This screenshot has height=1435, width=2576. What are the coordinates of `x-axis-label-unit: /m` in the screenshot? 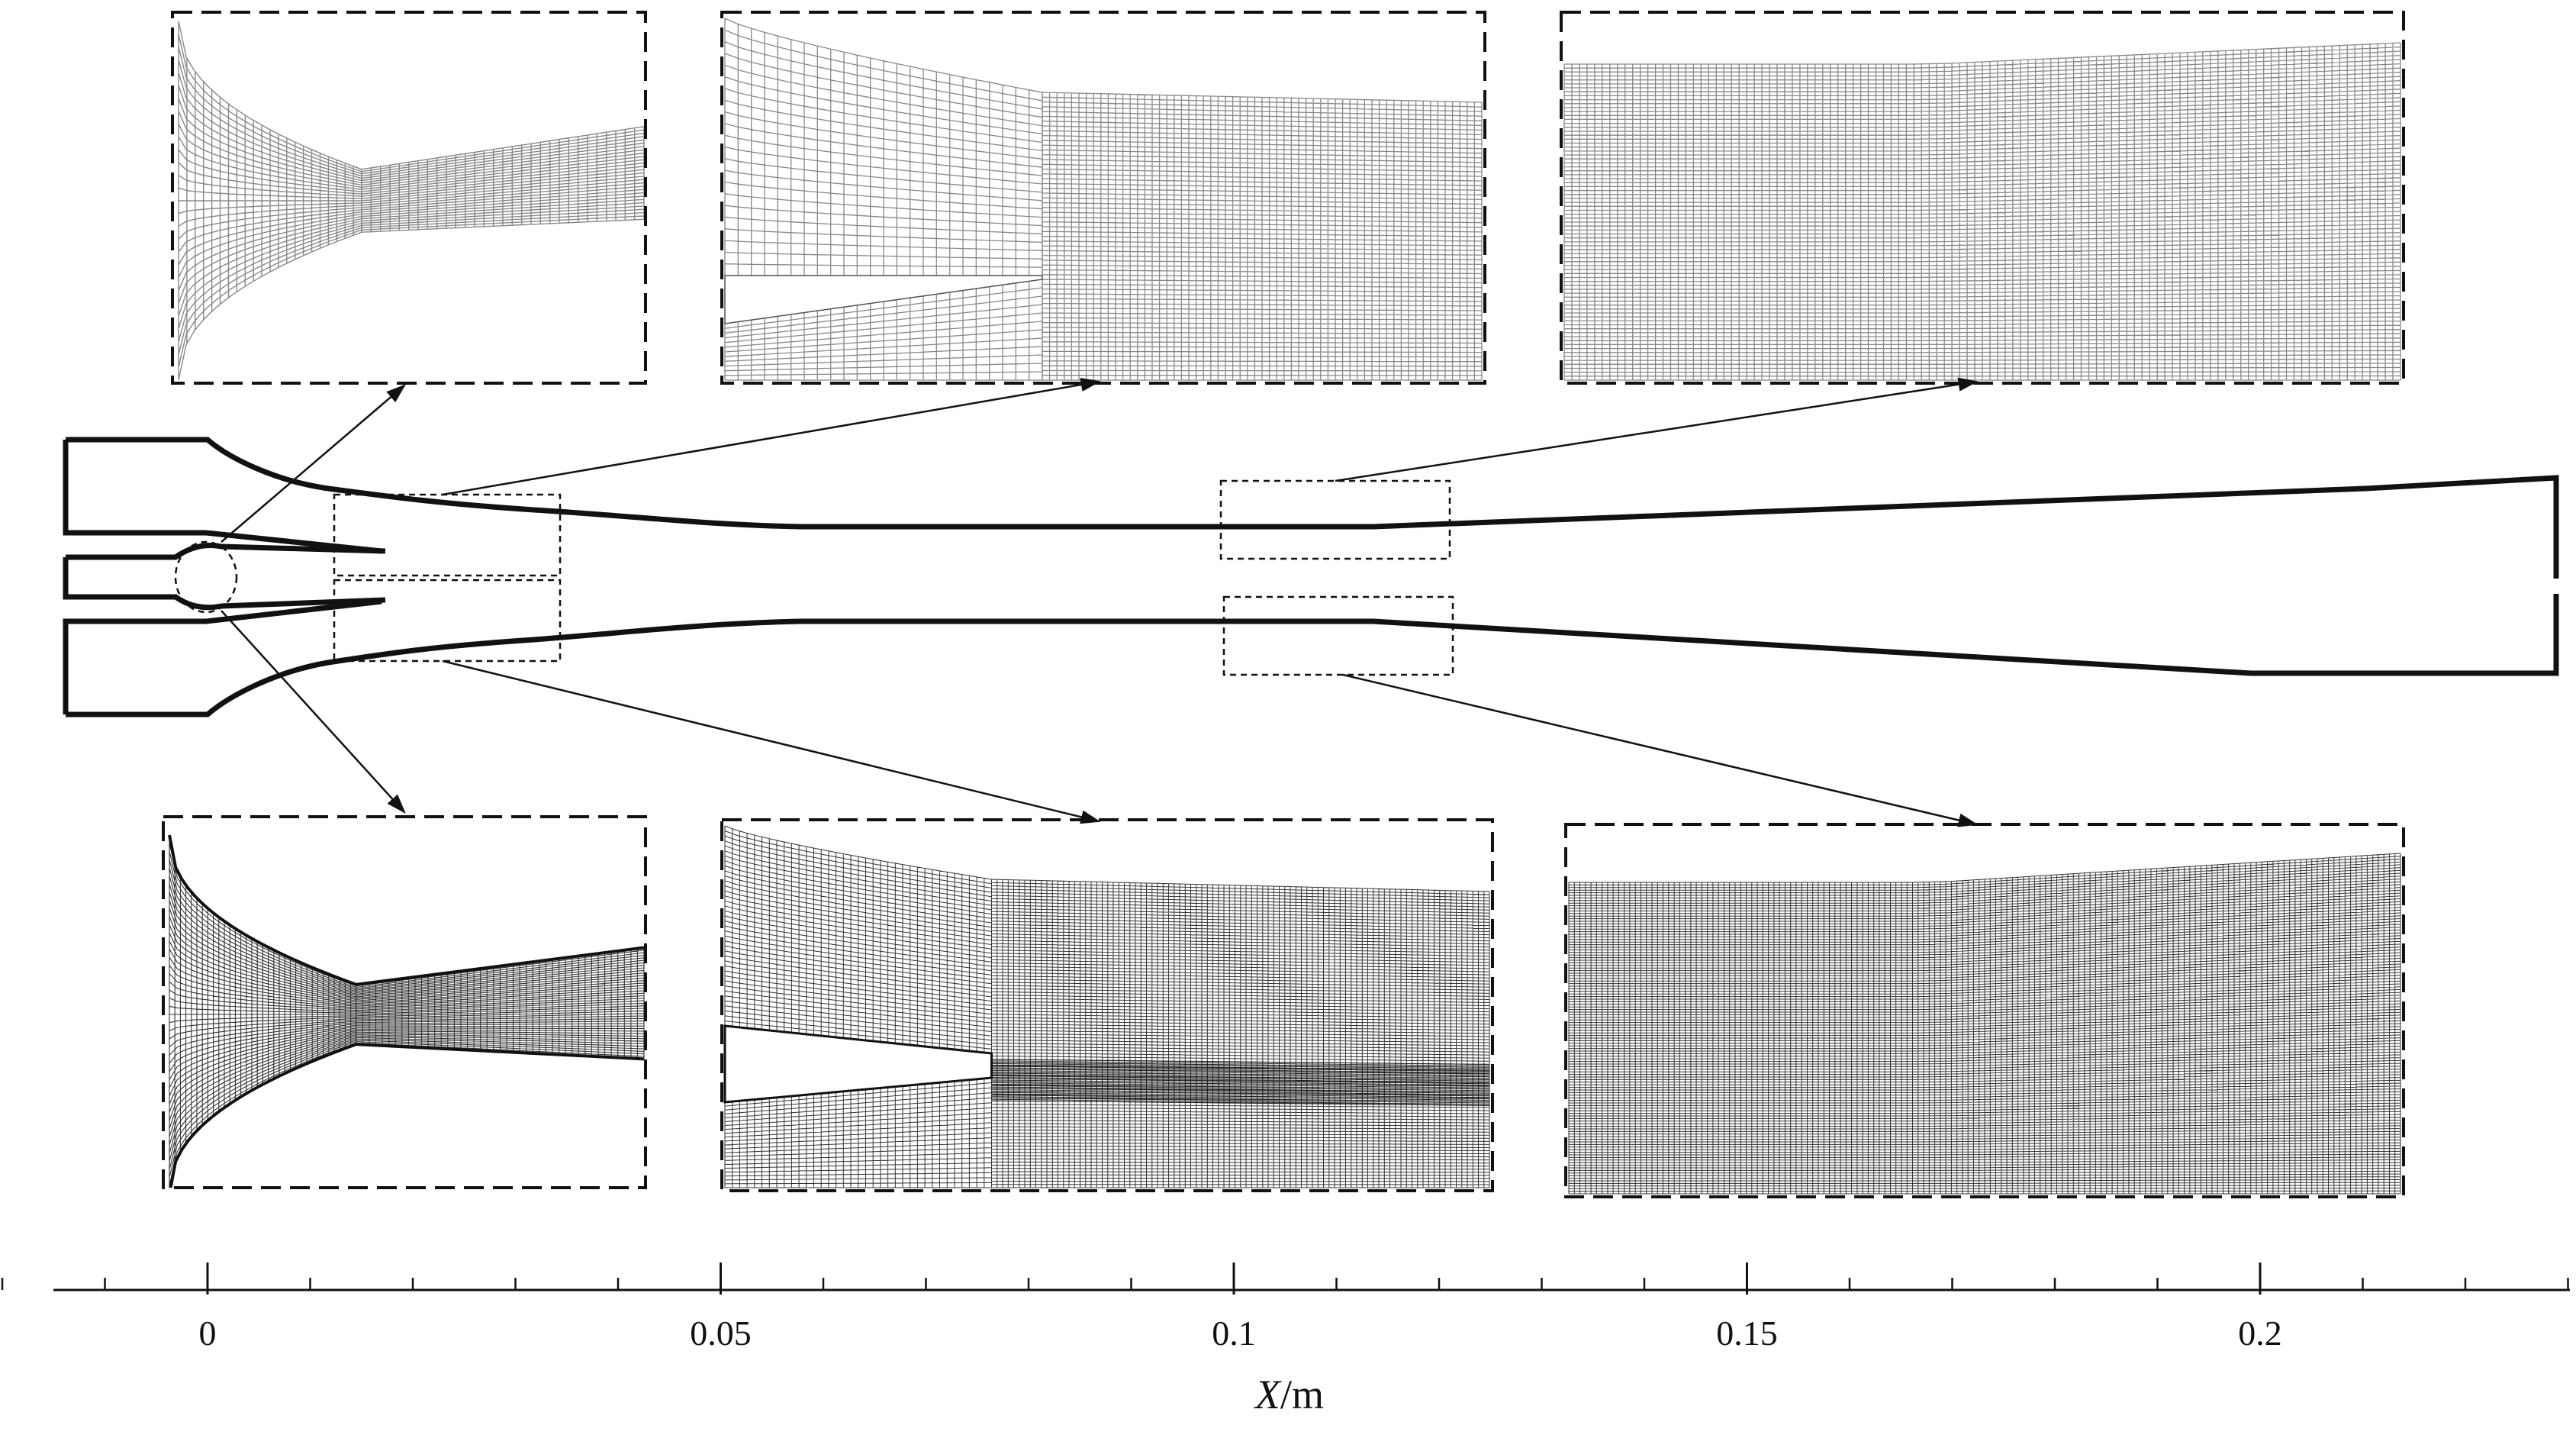 It's located at (1302, 1394).